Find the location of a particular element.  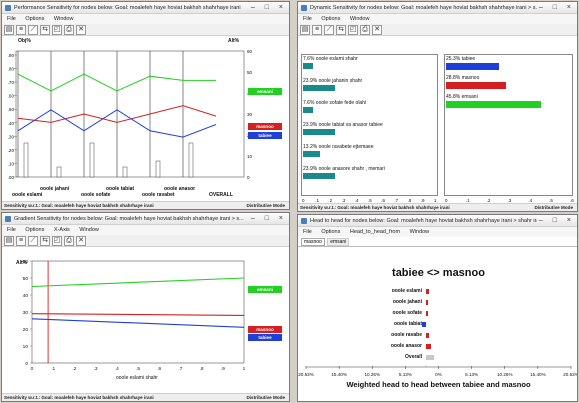

perf-plot-area is located at coordinates (130, 114).